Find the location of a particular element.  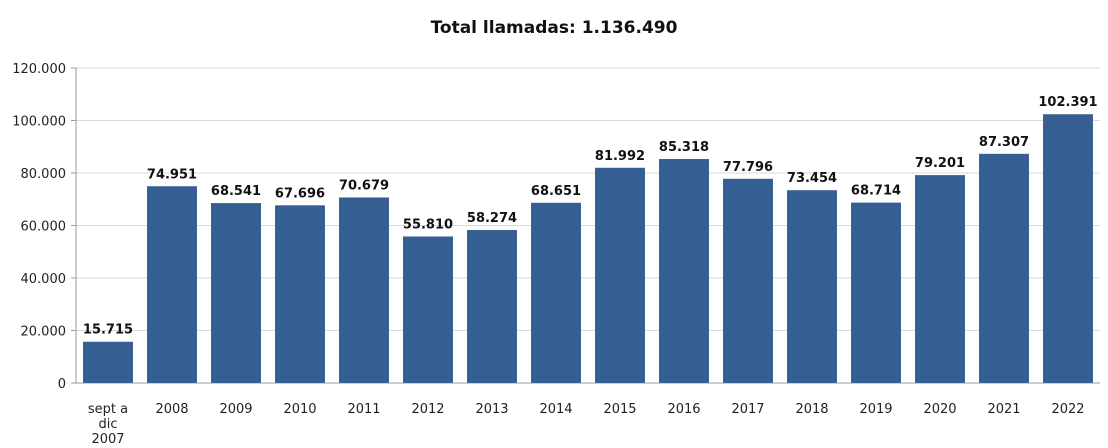

data-label: 70.679 is located at coordinates (364, 185).